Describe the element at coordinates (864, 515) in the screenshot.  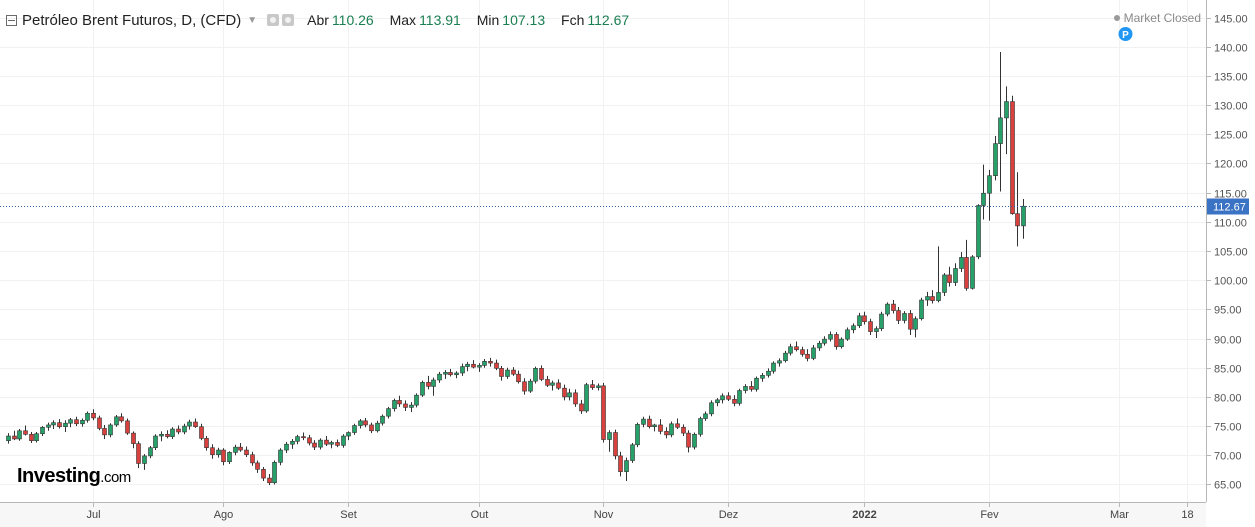
I see `x-tick-label: 2022` at that location.